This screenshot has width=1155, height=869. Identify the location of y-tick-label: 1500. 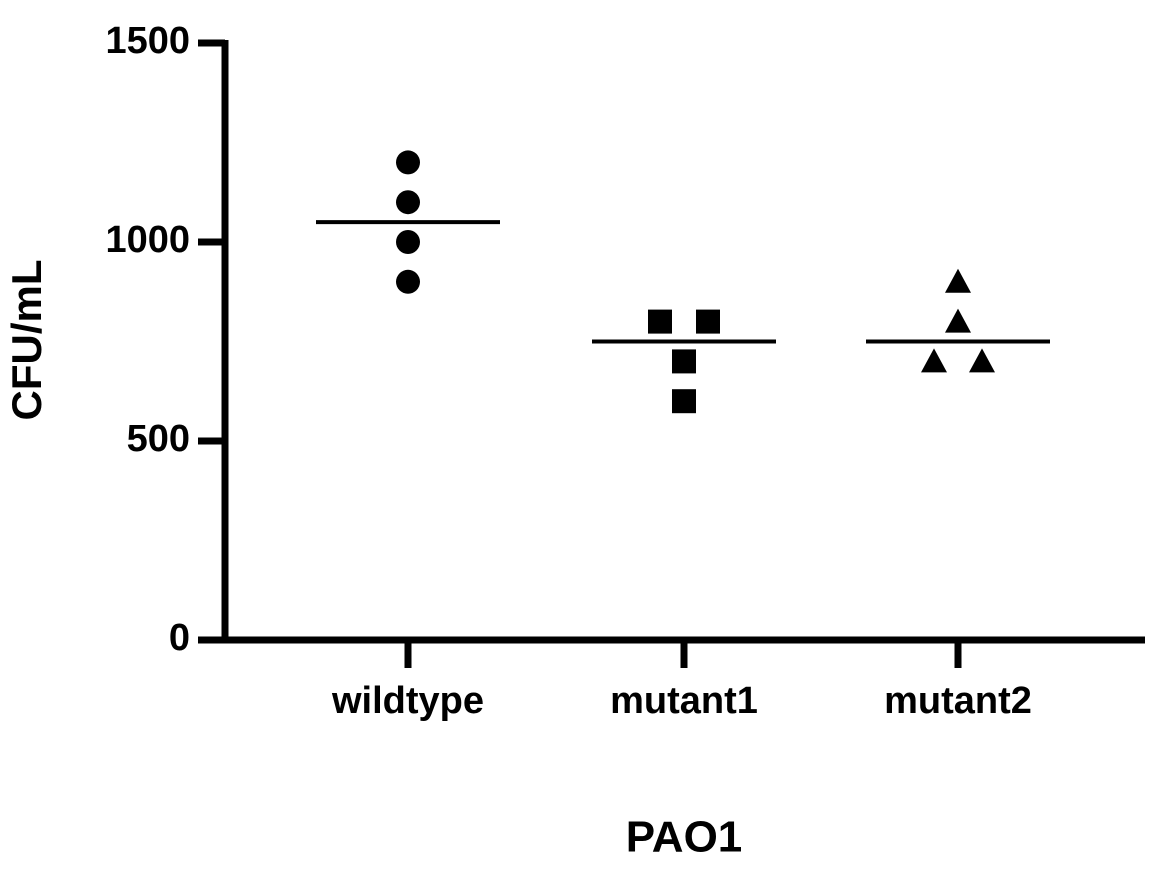
(147, 41).